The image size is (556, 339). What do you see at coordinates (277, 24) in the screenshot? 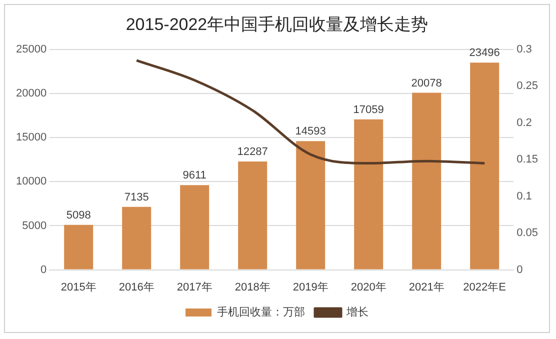
I see `chart-title: 2015-2022年中国手机回收量及增长走势` at bounding box center [277, 24].